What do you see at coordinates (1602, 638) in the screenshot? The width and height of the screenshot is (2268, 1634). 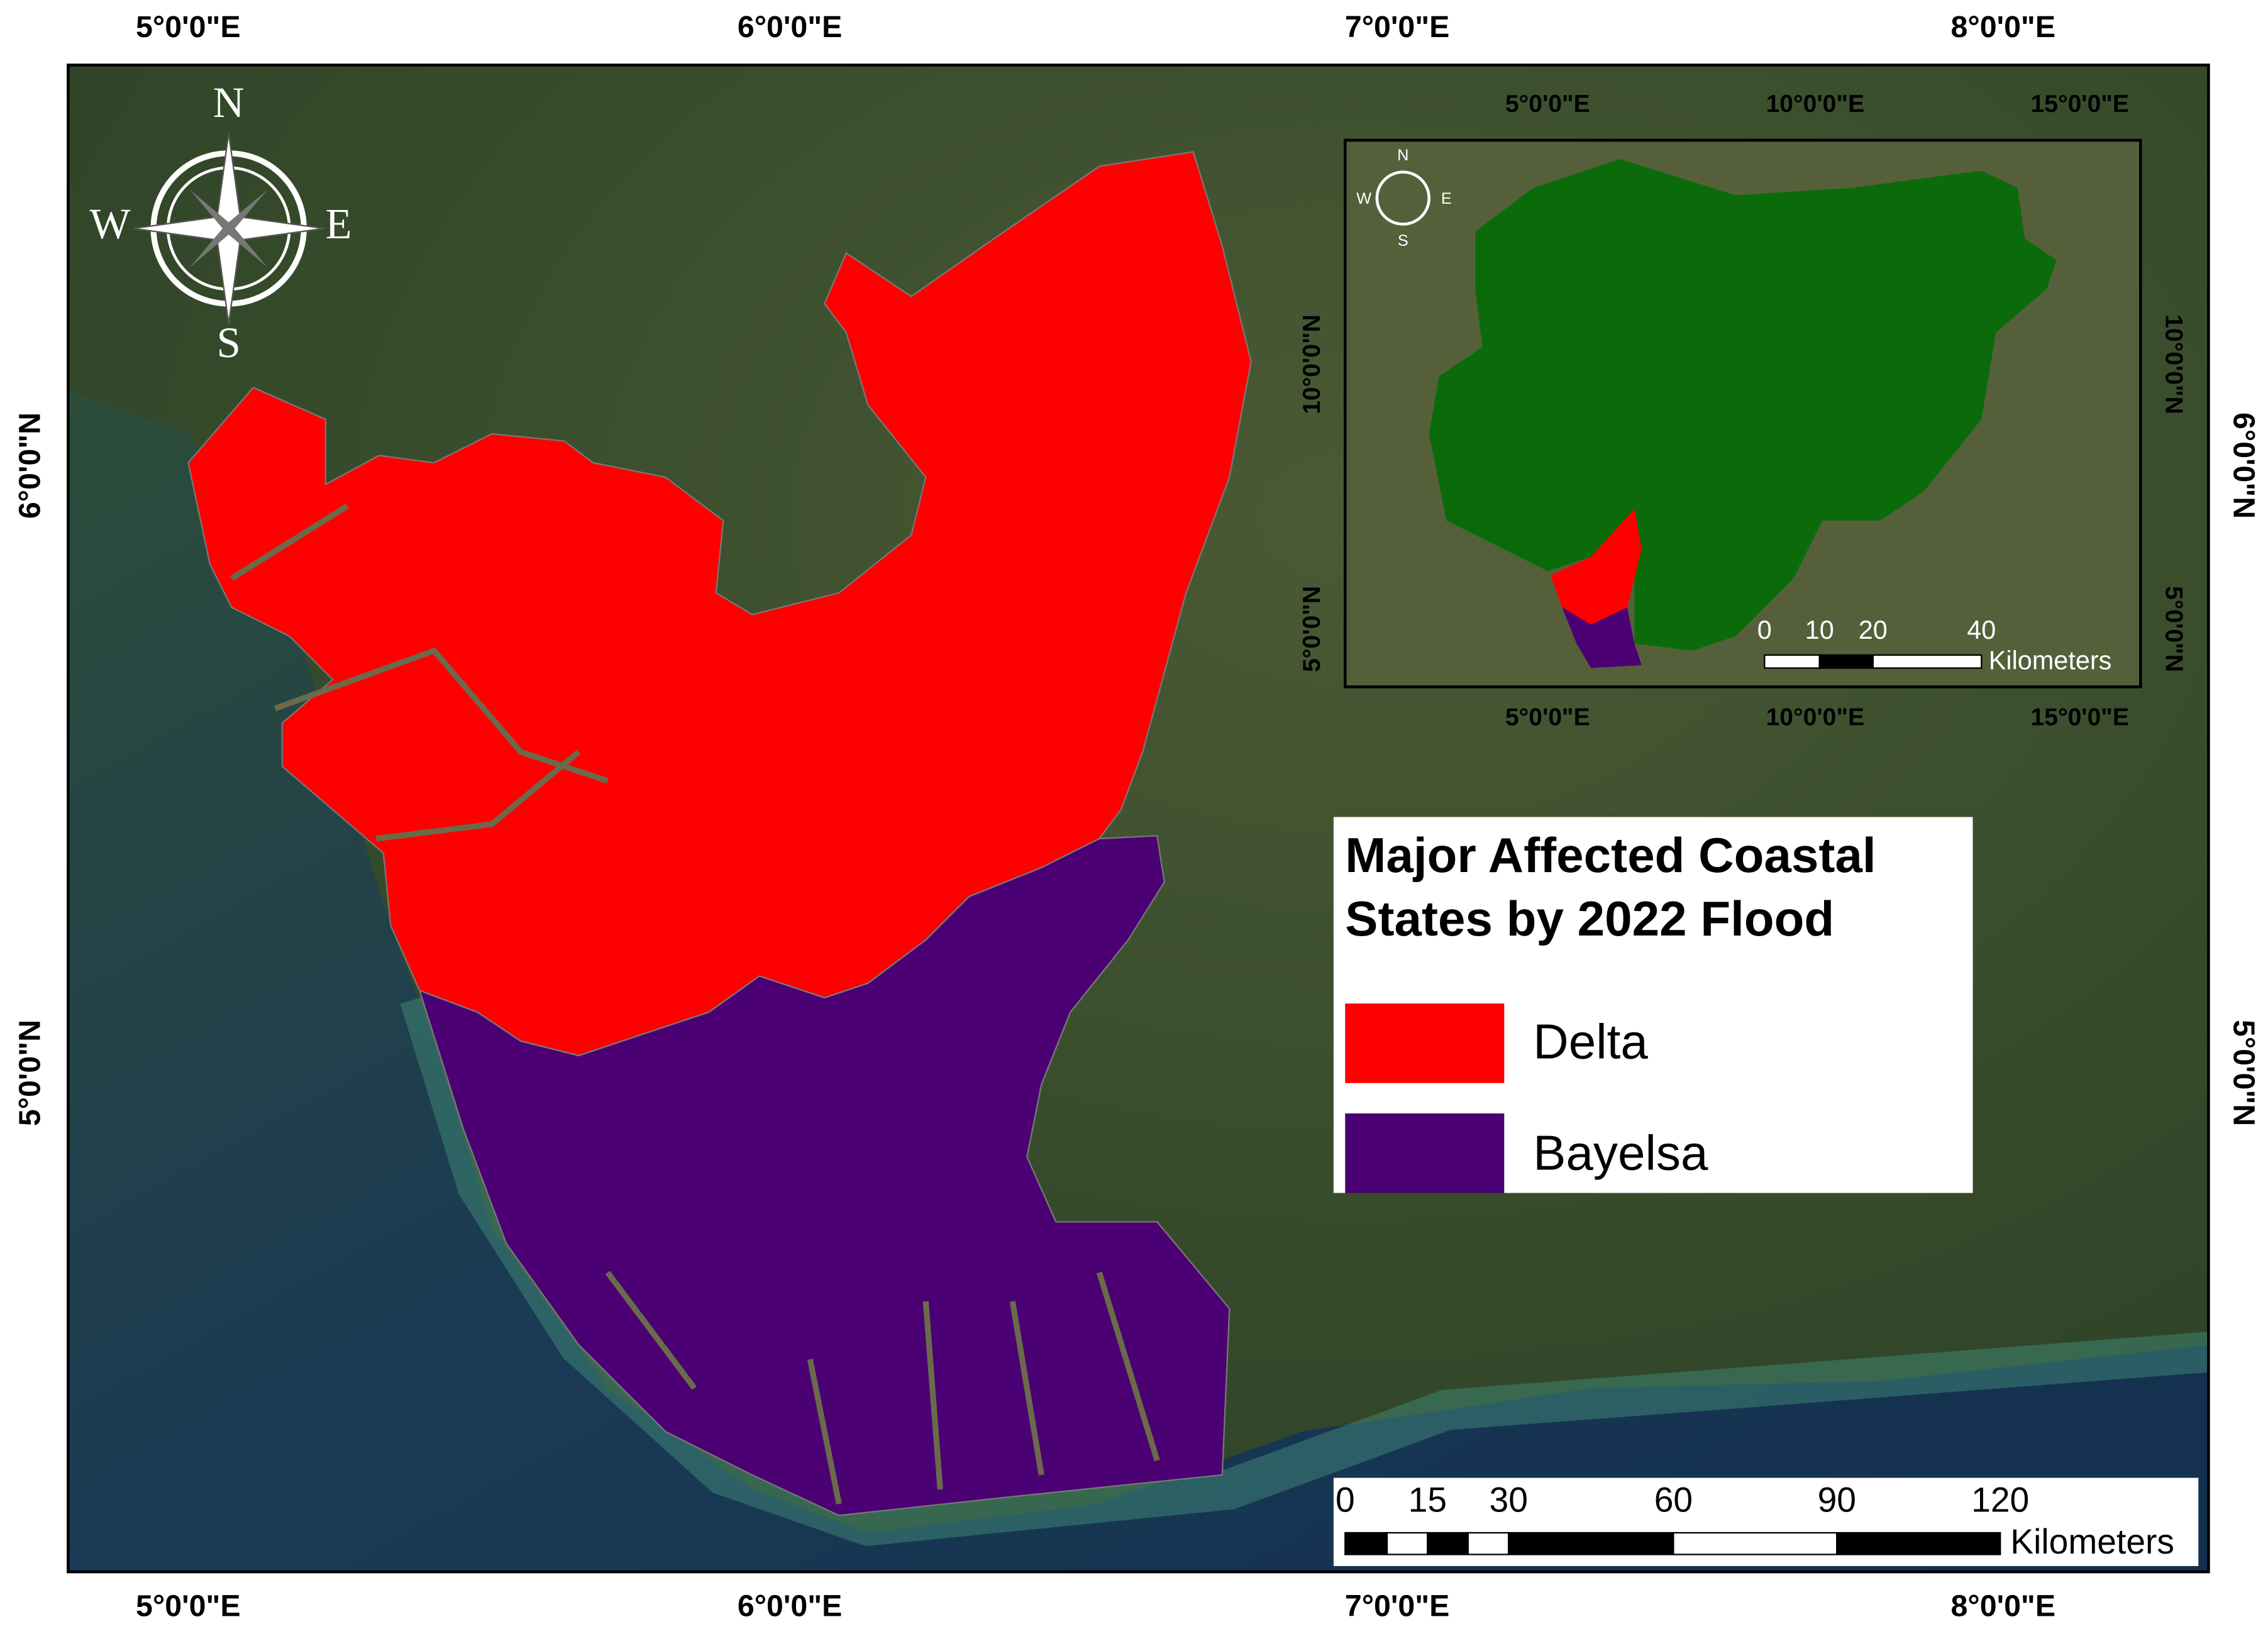 I see `inset-bayelsa` at bounding box center [1602, 638].